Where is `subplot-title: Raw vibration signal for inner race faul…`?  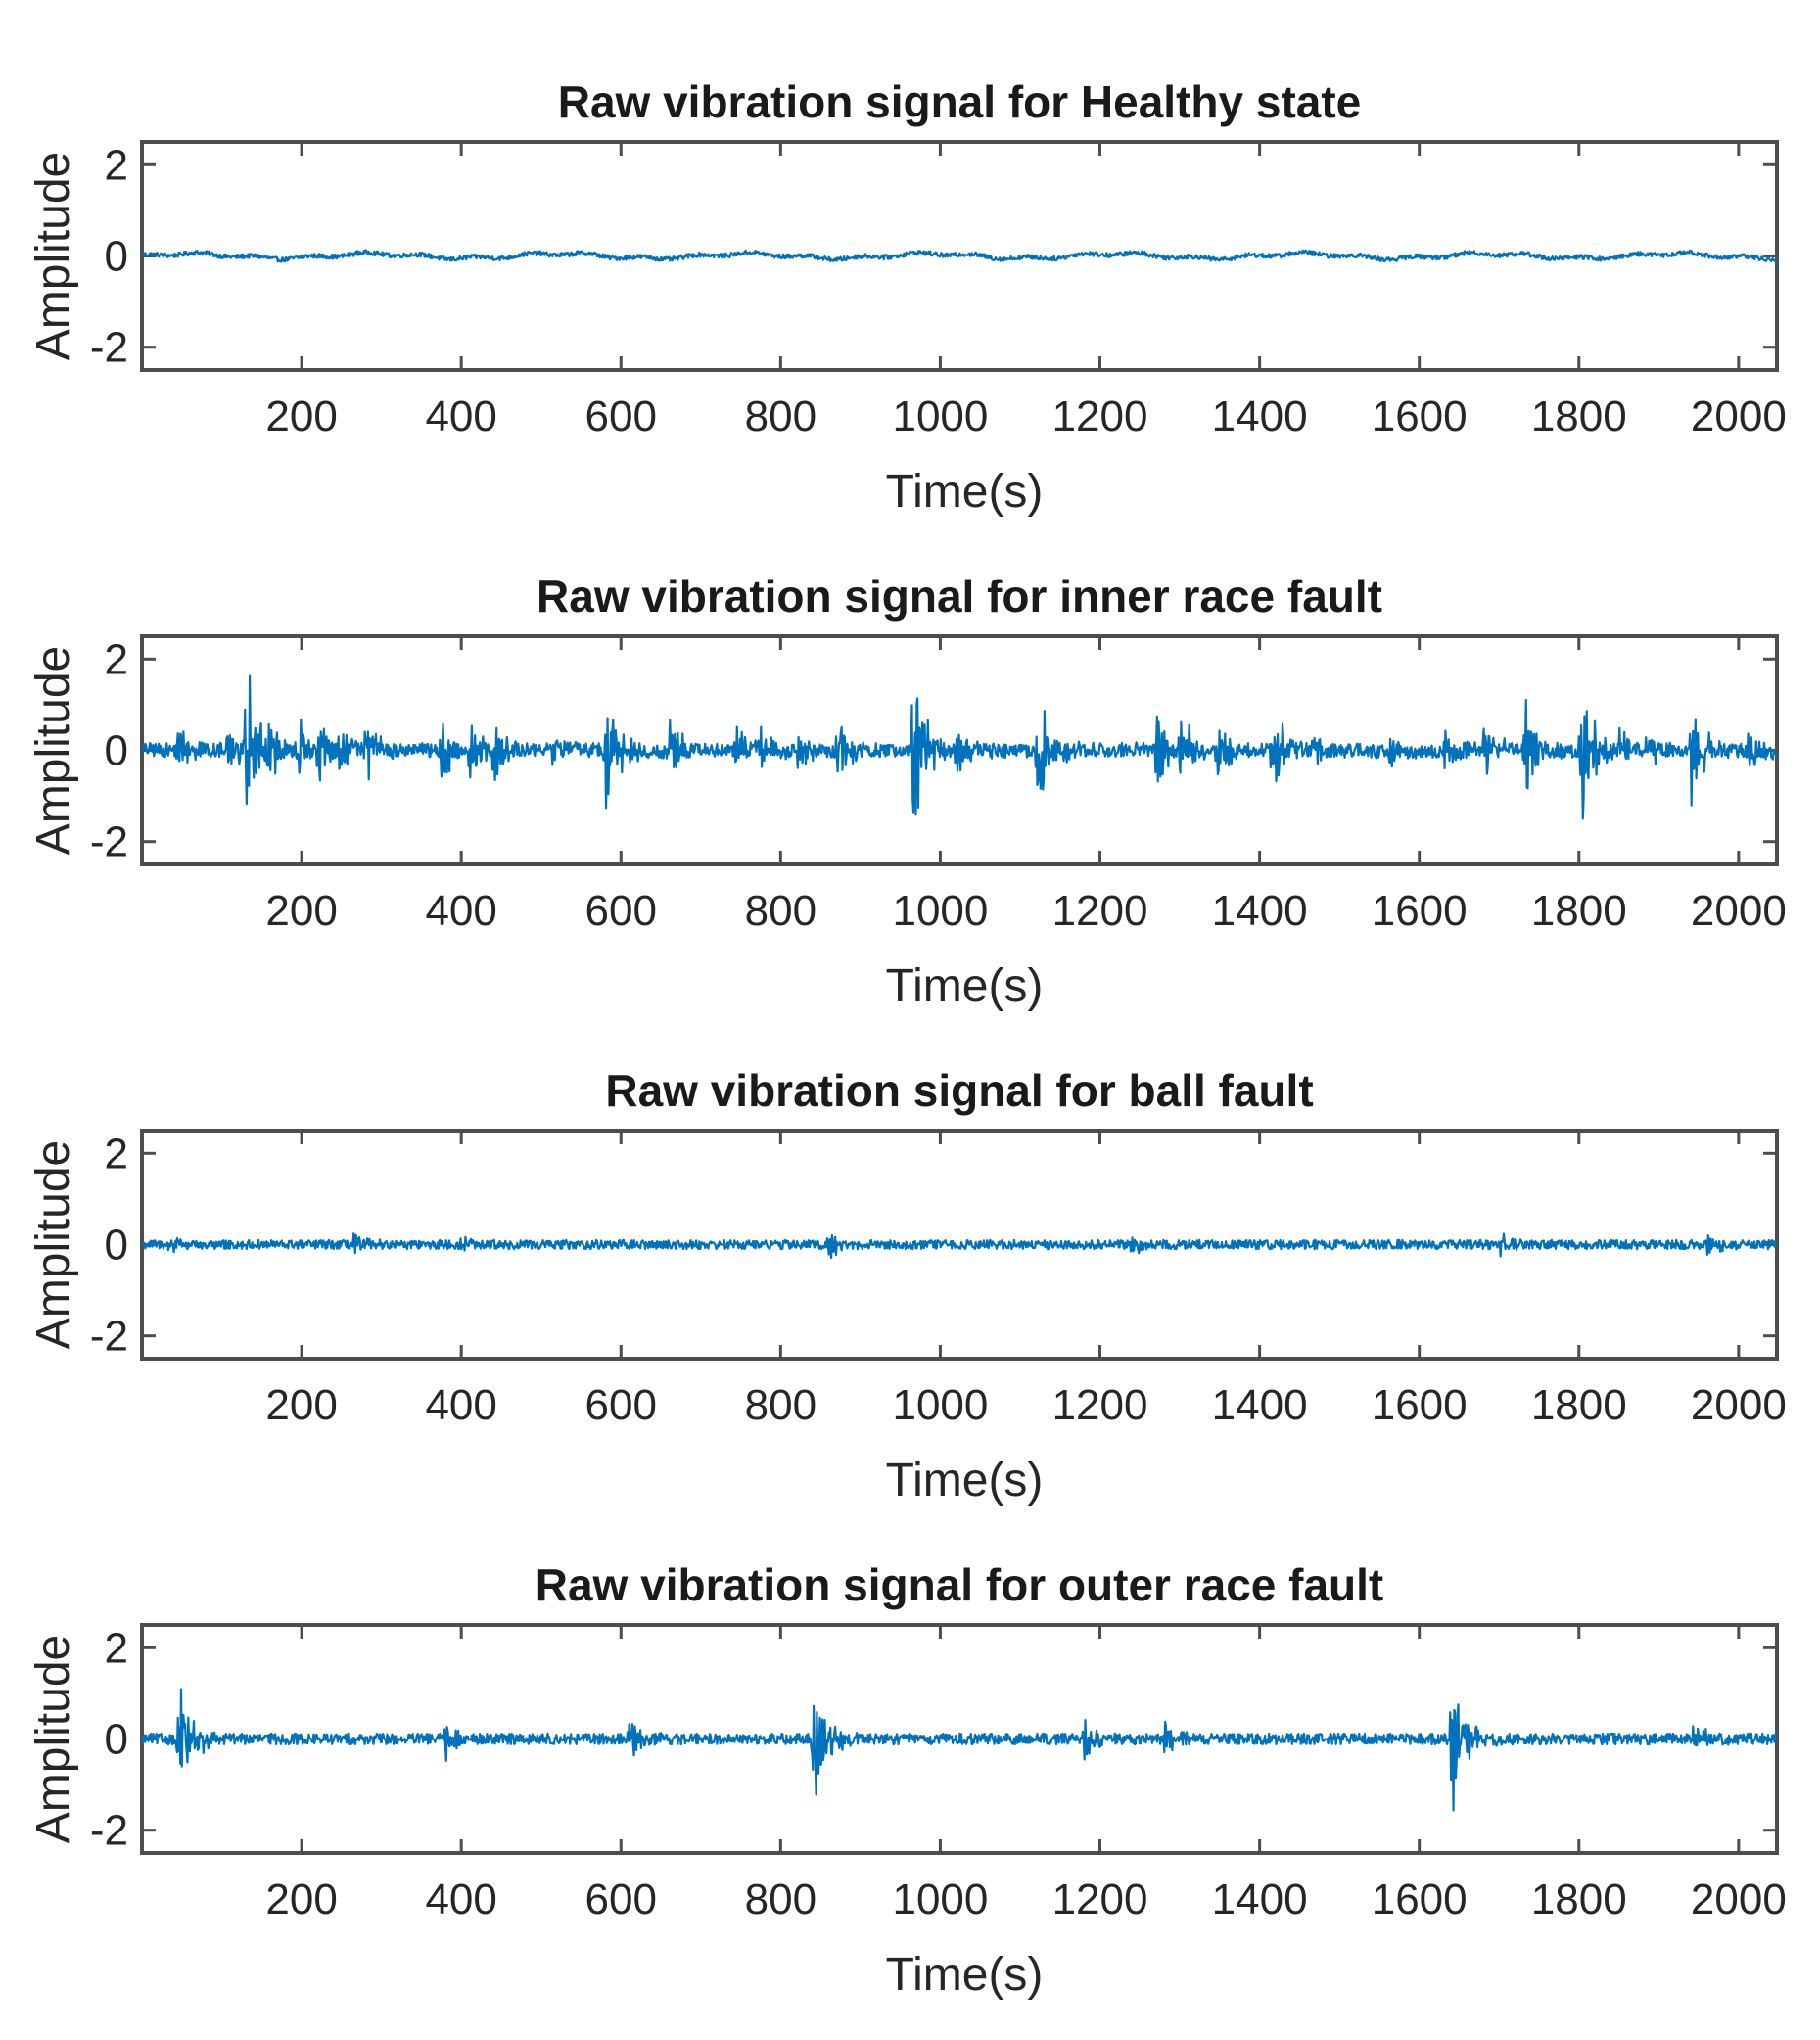
subplot-title: Raw vibration signal for inner race faul… is located at coordinates (959, 596).